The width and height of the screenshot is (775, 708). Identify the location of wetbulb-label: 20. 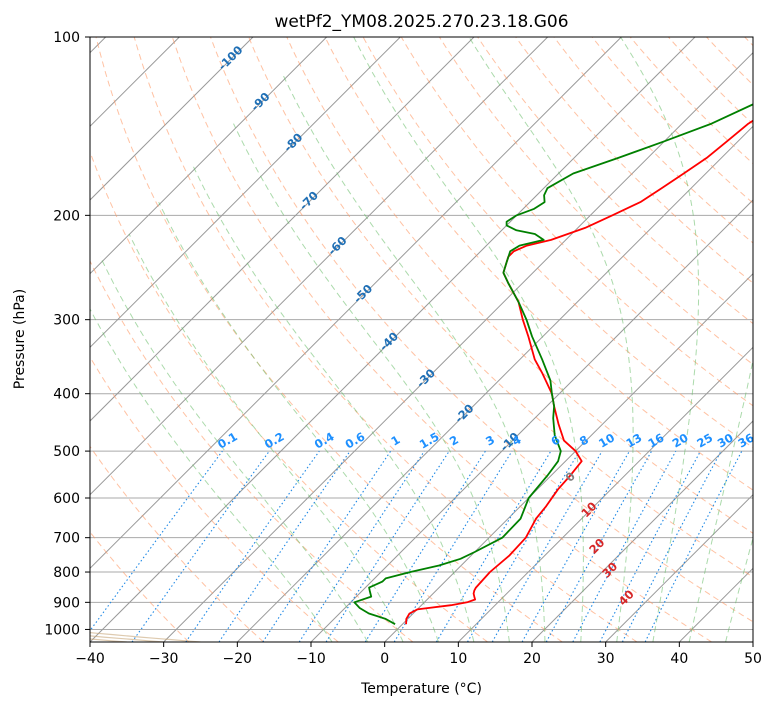
(596, 545).